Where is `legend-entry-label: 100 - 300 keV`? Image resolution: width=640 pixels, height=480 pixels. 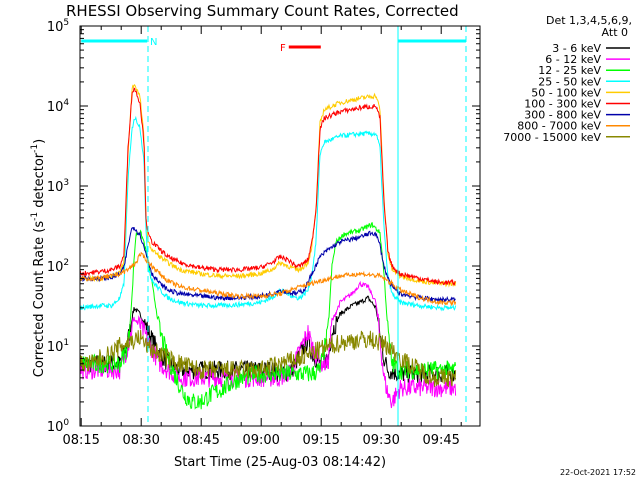 legend-entry-label: 100 - 300 keV is located at coordinates (562, 104).